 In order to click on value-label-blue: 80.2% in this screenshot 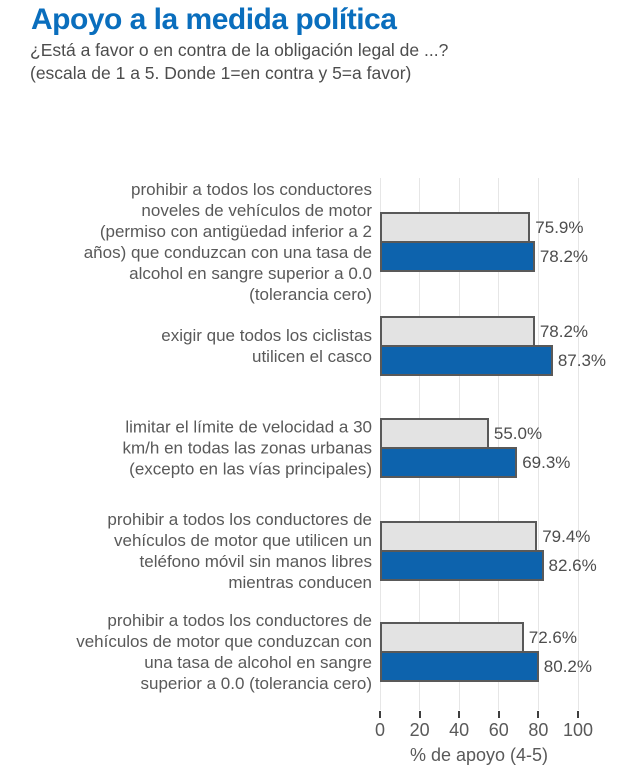, I will do `click(567, 666)`.